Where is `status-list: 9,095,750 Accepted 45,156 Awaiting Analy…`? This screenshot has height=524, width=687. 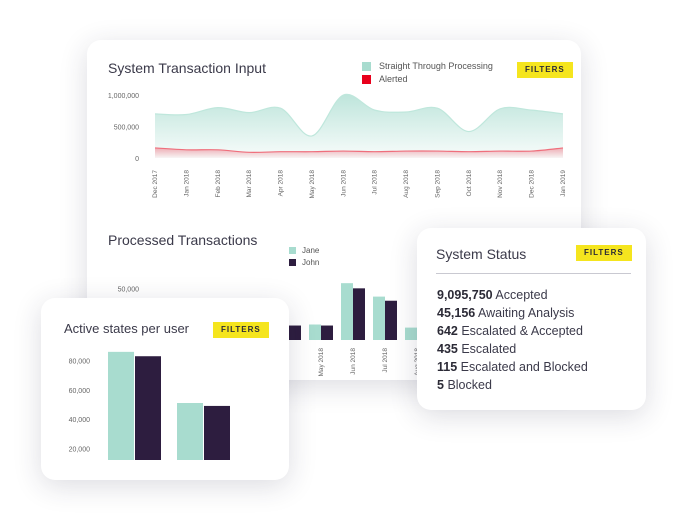 status-list: 9,095,750 Accepted 45,156 Awaiting Analy… is located at coordinates (512, 340).